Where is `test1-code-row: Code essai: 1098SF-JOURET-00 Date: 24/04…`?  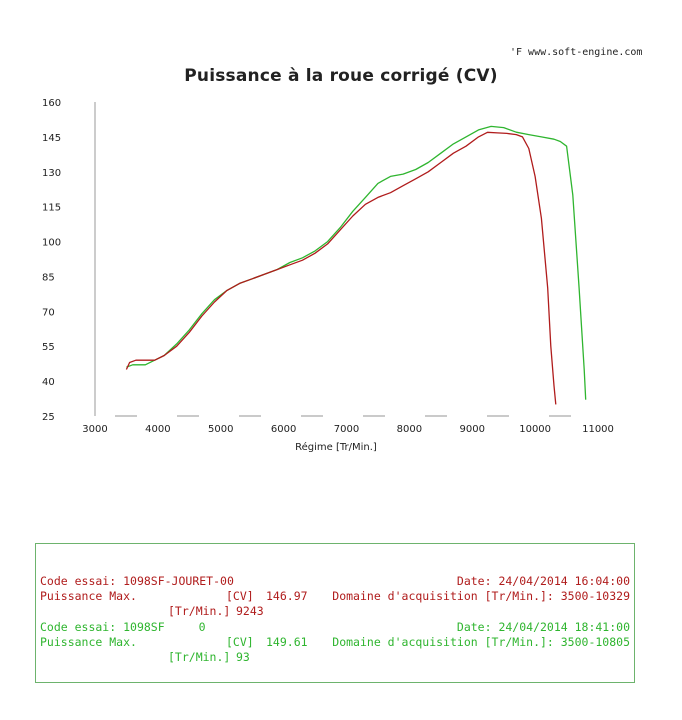
test1-code-row: Code essai: 1098SF-JOURET-00 Date: 24/04… is located at coordinates (335, 581).